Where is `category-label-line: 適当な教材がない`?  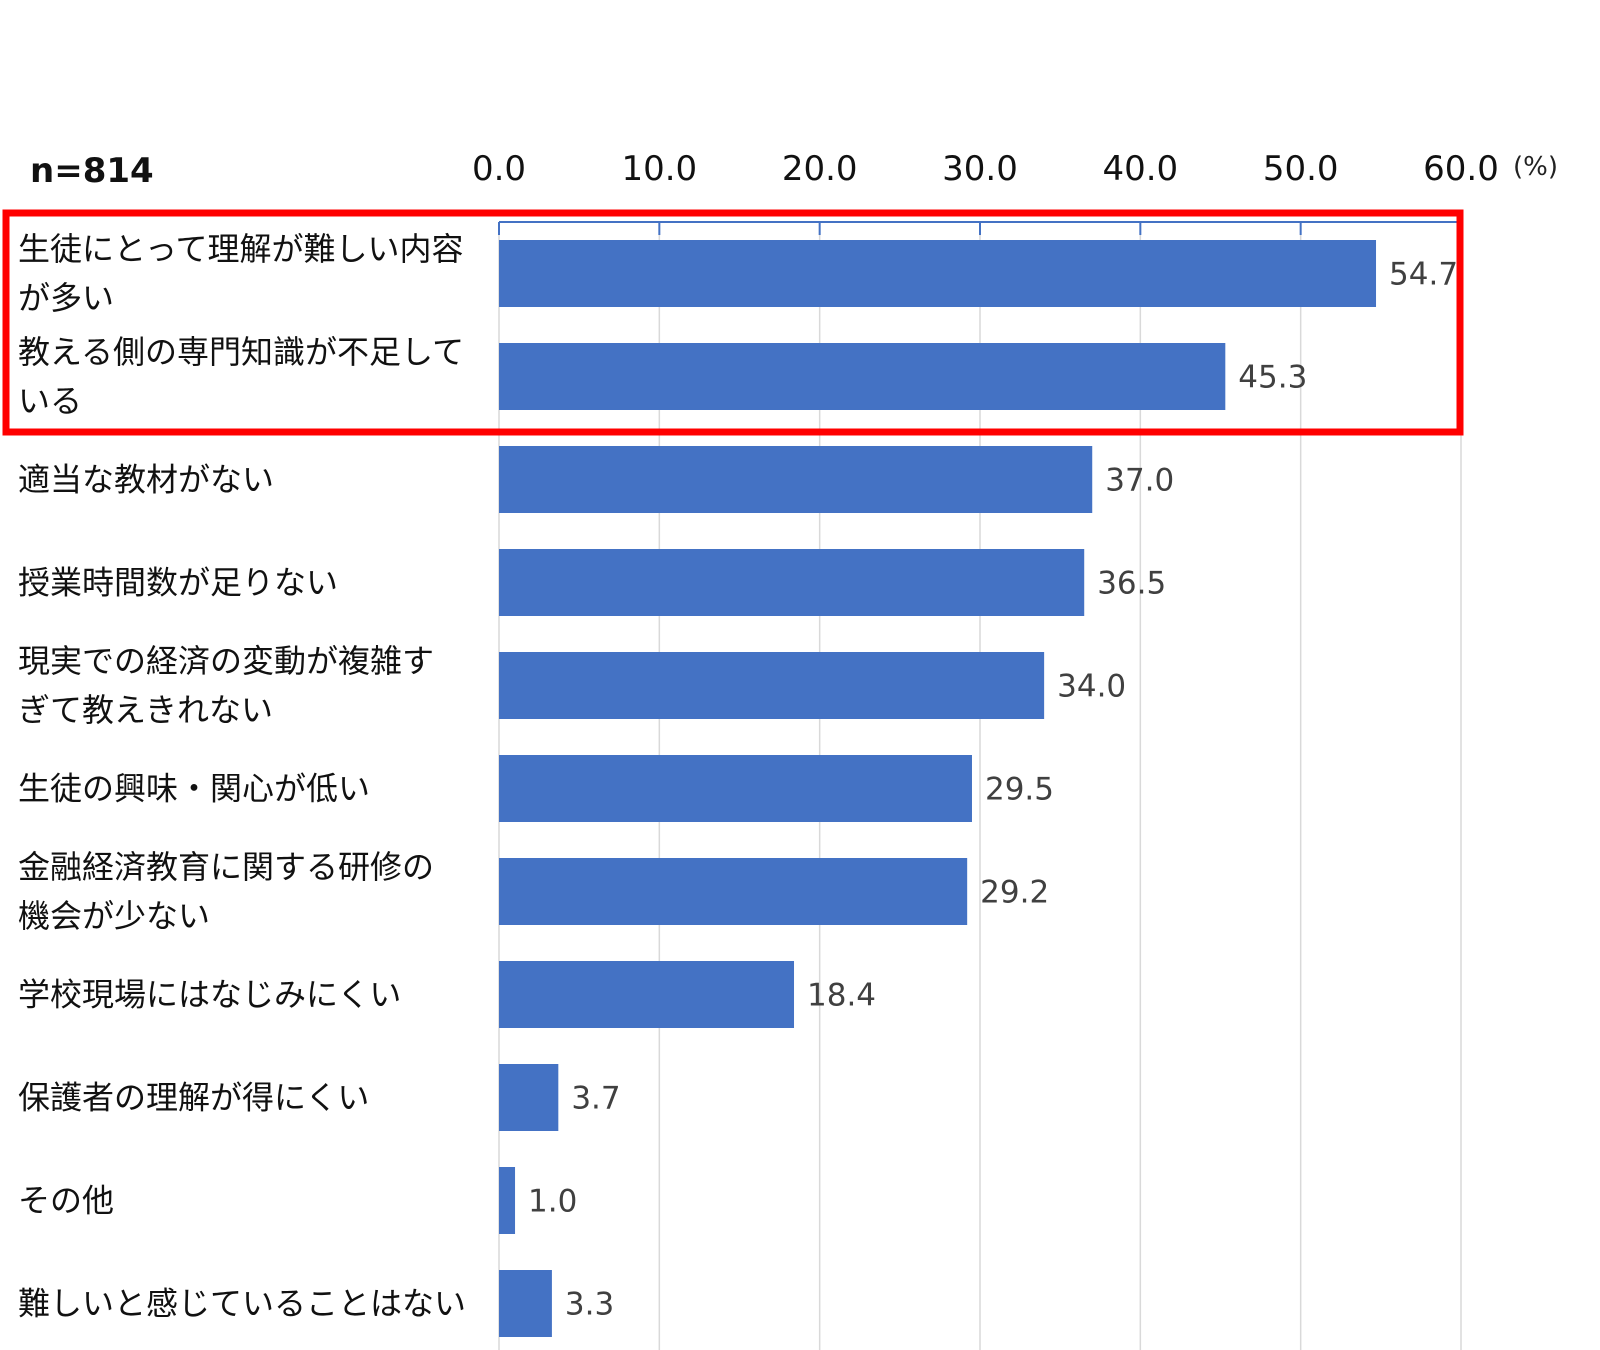
category-label-line: 適当な教材がない is located at coordinates (146, 480).